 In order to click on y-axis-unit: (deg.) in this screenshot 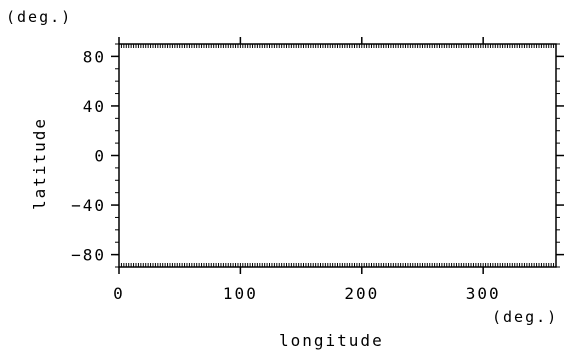, I will do `click(39, 17)`.